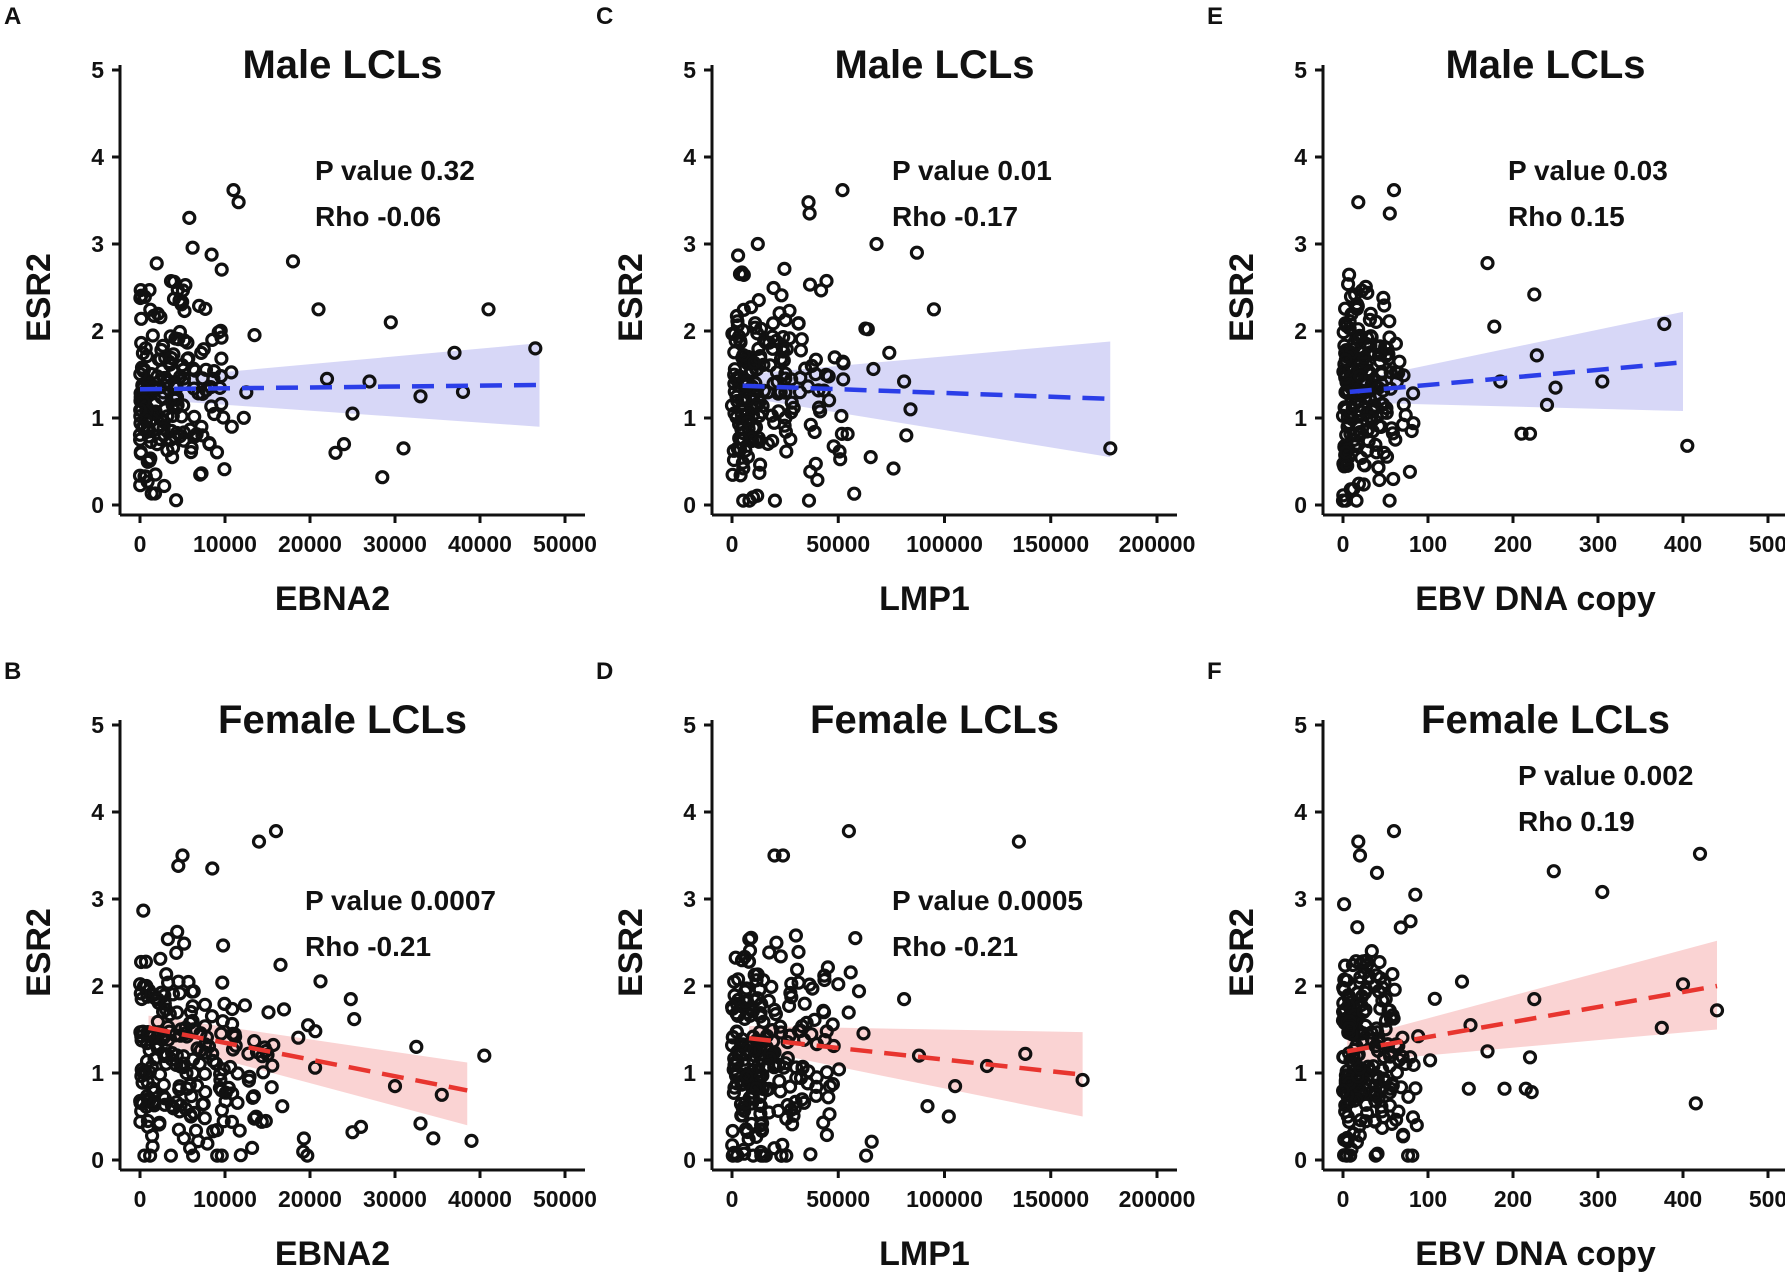  What do you see at coordinates (1535, 599) in the screenshot?
I see `x-axis-label: EBV DNA copy` at bounding box center [1535, 599].